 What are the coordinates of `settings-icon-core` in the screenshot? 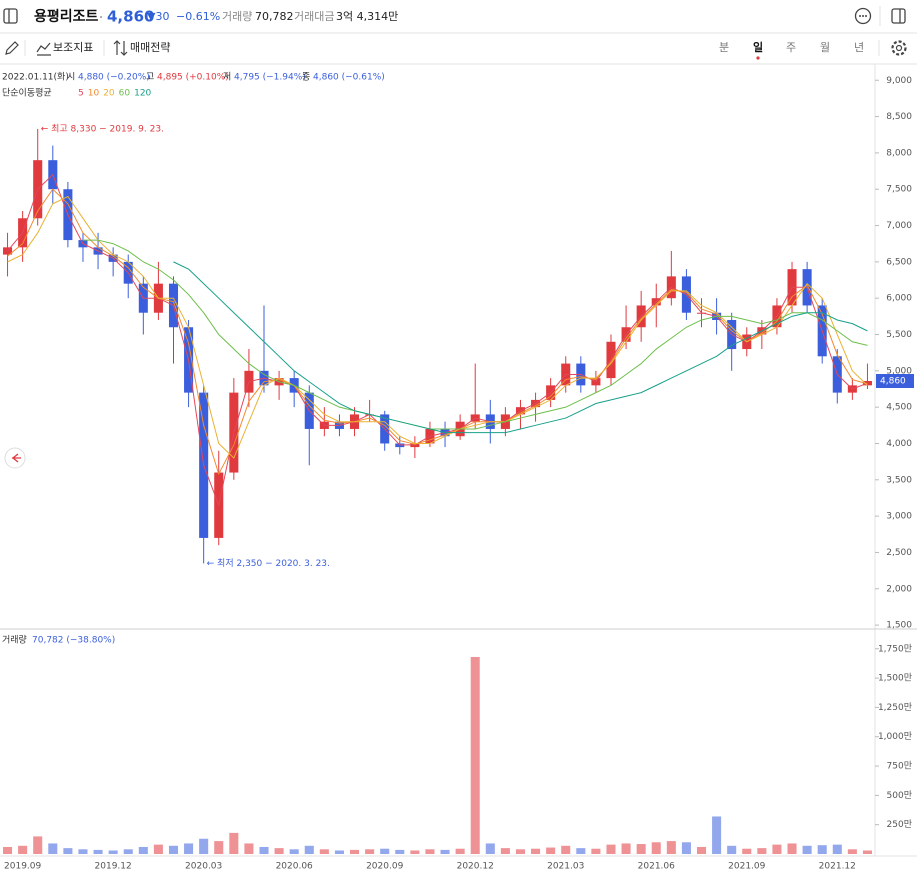 It's located at (899, 48).